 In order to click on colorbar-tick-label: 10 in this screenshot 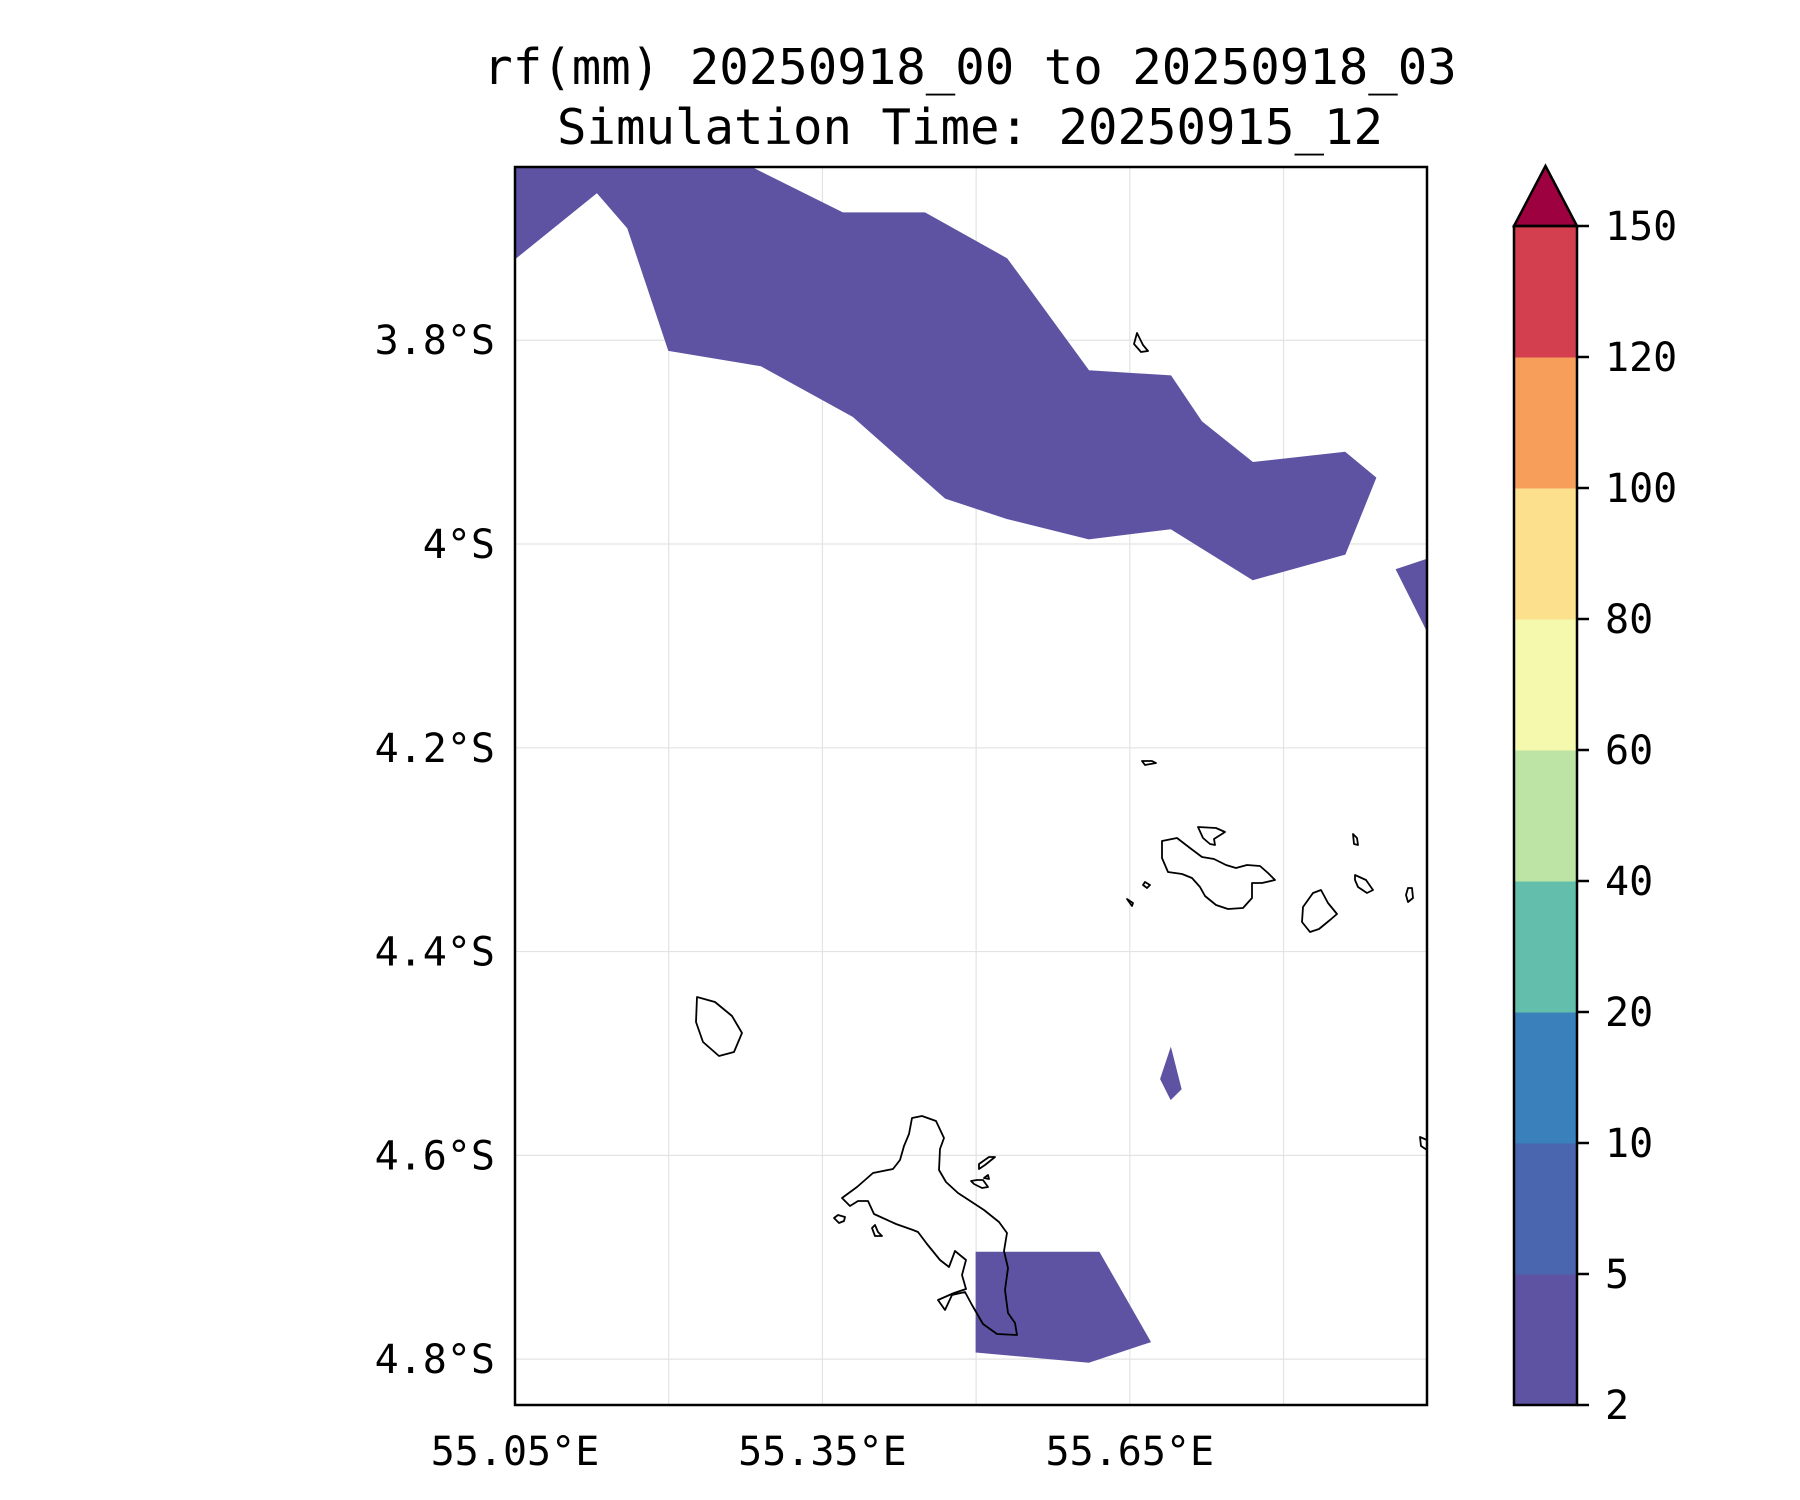, I will do `click(1629, 1144)`.